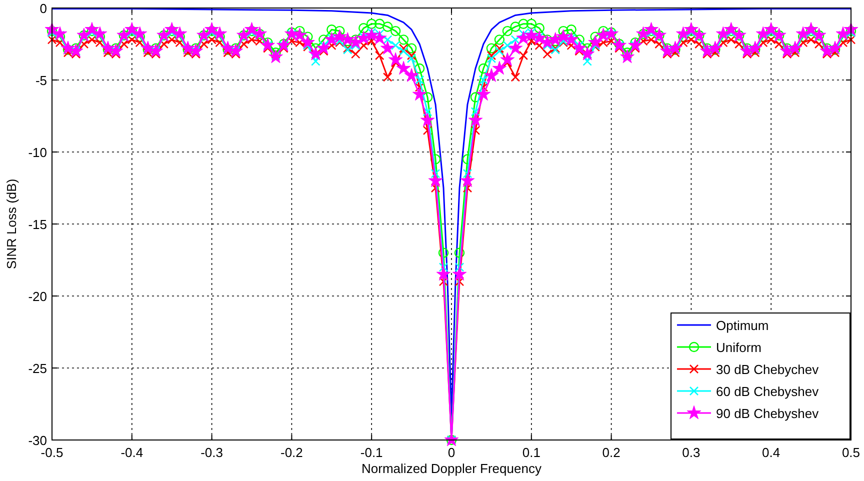 The height and width of the screenshot is (481, 864). I want to click on x-axis-title: Normalized Doppler Frequency, so click(452, 468).